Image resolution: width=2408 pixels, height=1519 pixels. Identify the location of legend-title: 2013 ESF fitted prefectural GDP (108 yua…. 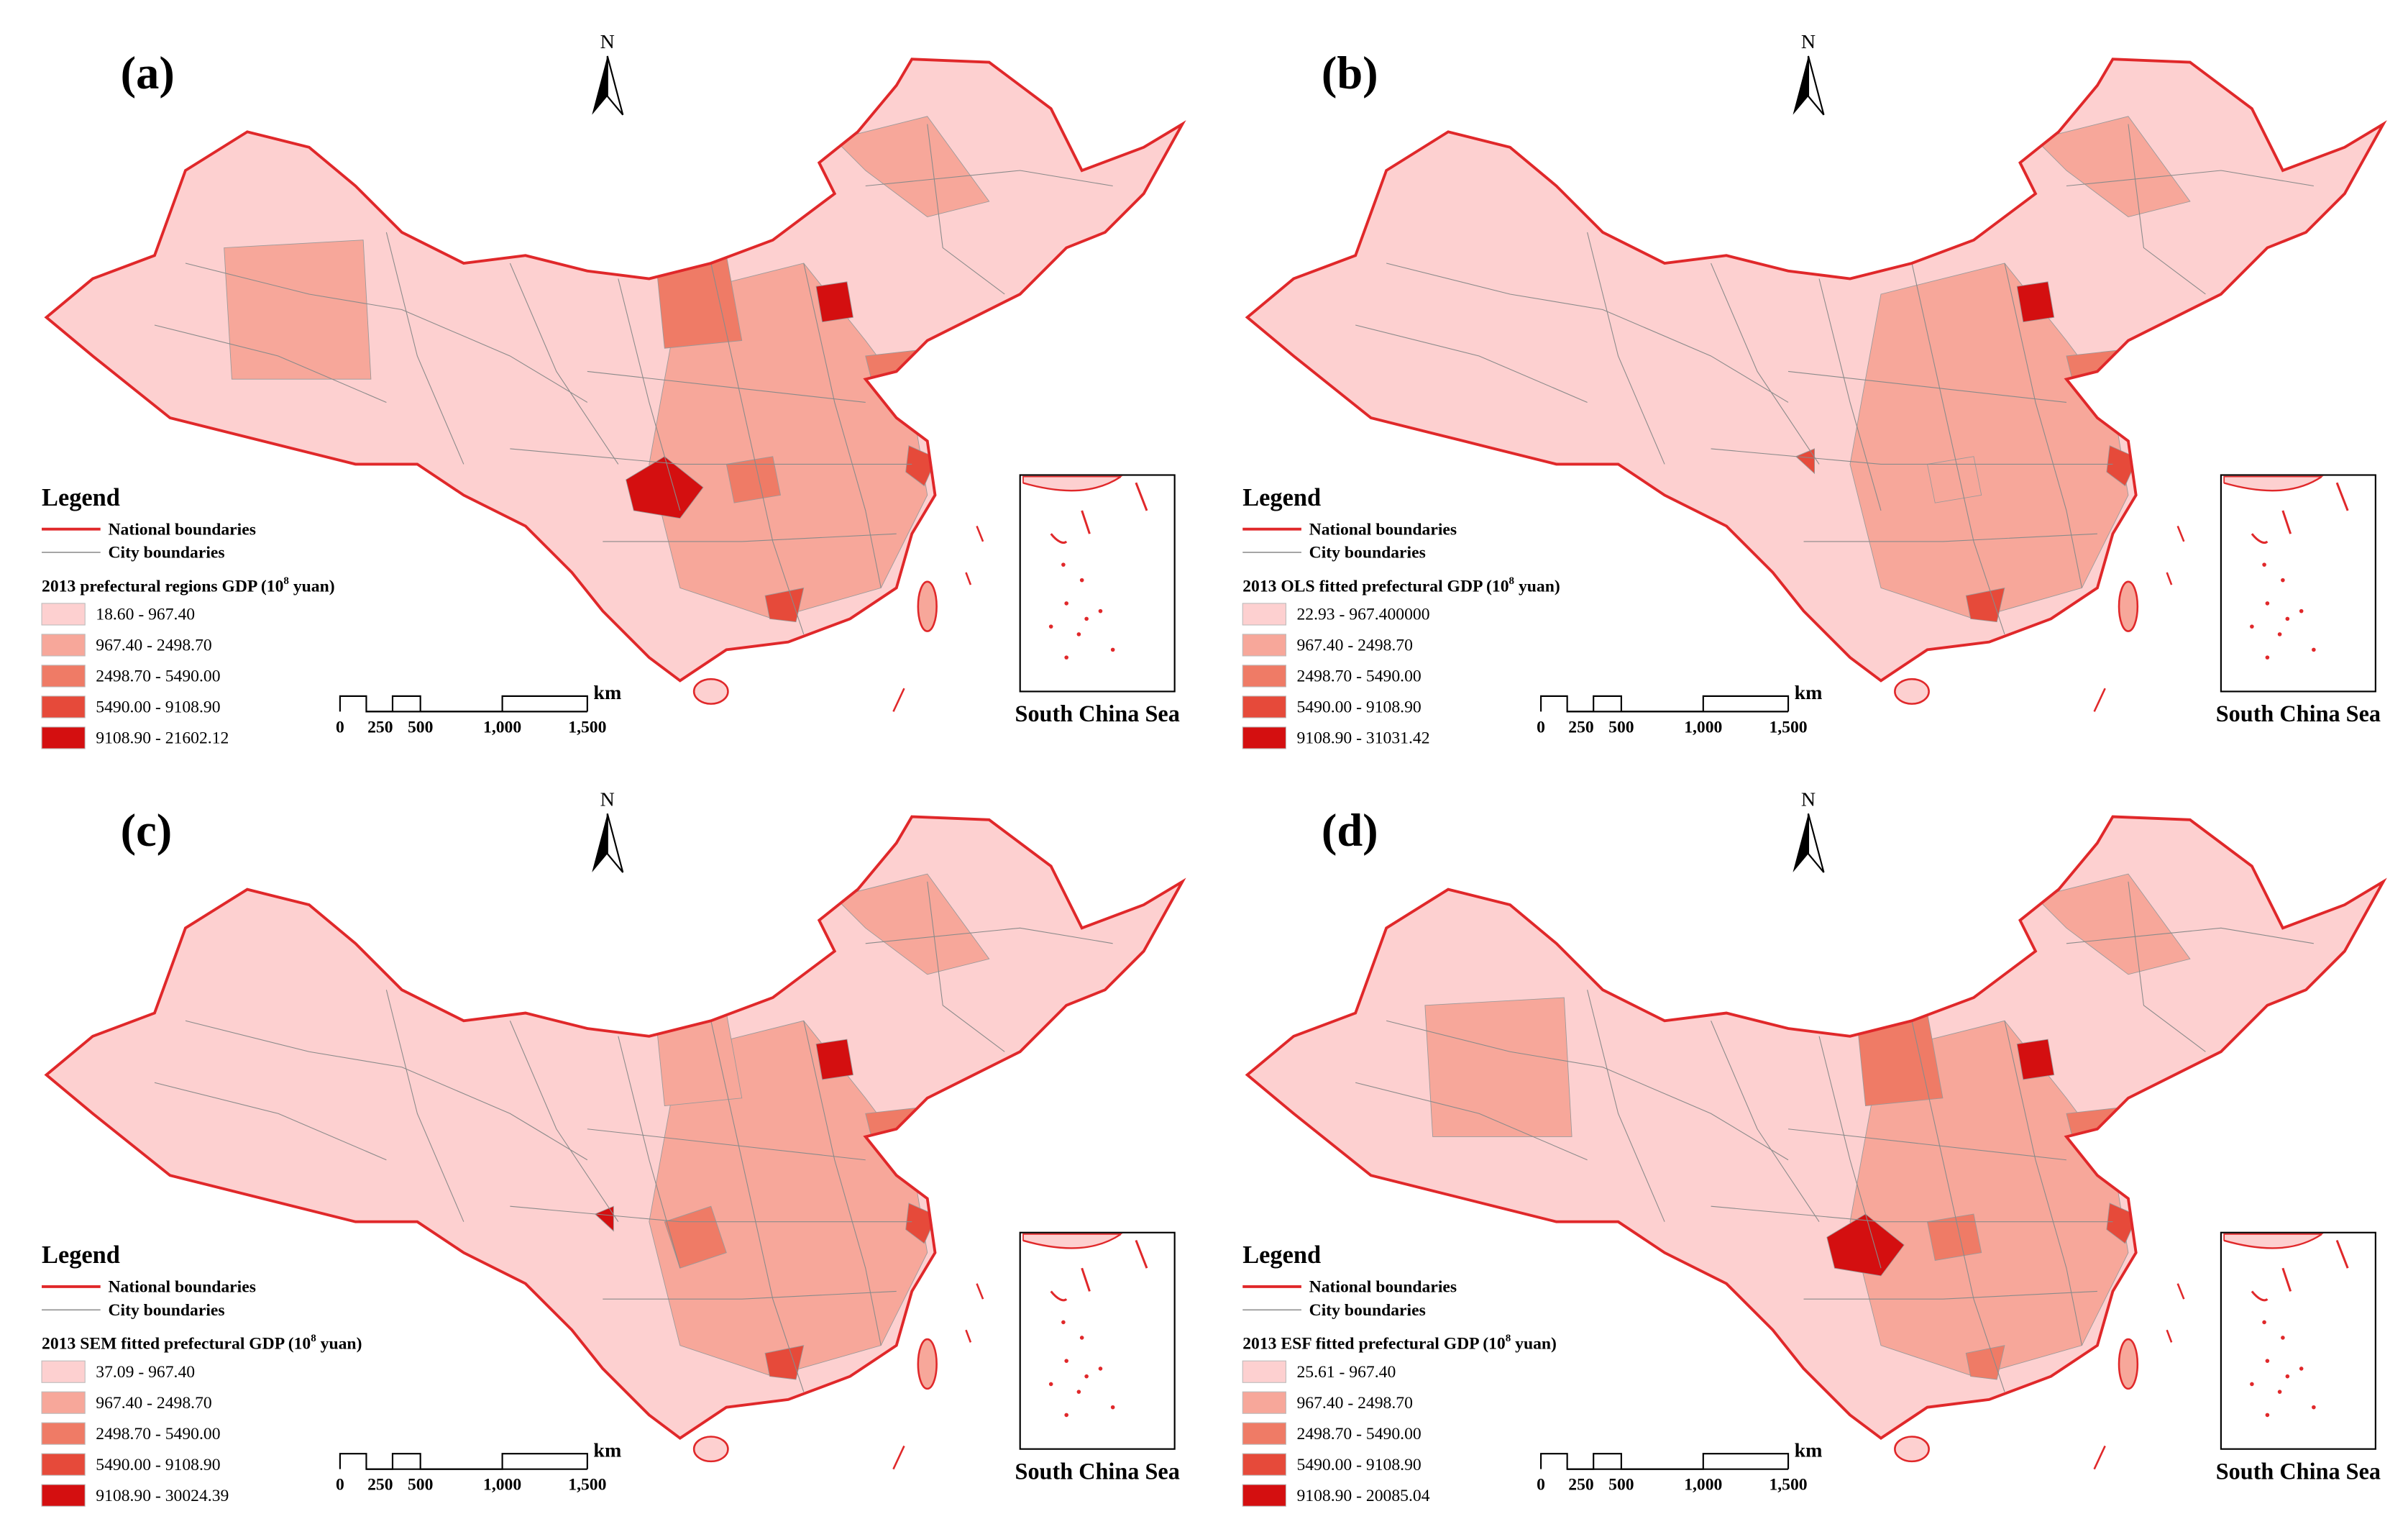
(1399, 1343).